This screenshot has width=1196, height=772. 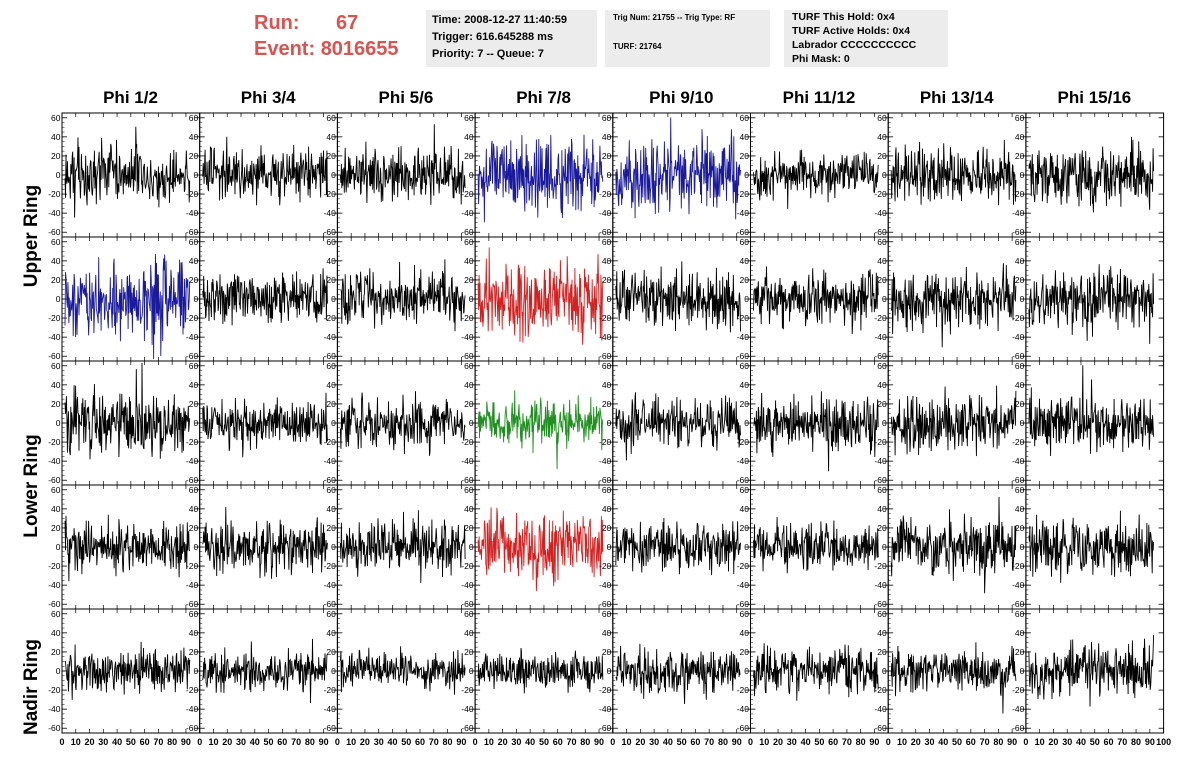 What do you see at coordinates (1095, 742) in the screenshot?
I see `x-tick-label: 50` at bounding box center [1095, 742].